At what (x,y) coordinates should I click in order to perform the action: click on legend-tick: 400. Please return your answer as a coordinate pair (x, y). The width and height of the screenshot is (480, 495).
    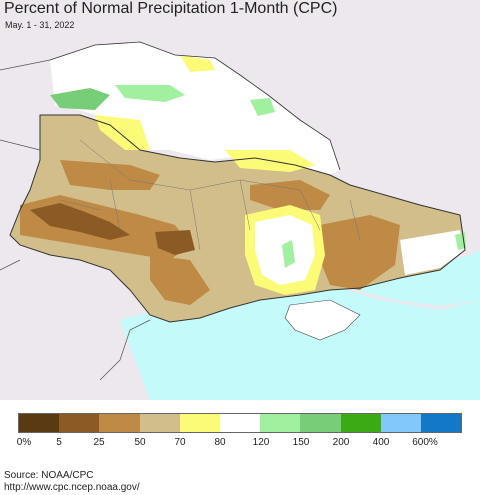
    Looking at the image, I should click on (381, 442).